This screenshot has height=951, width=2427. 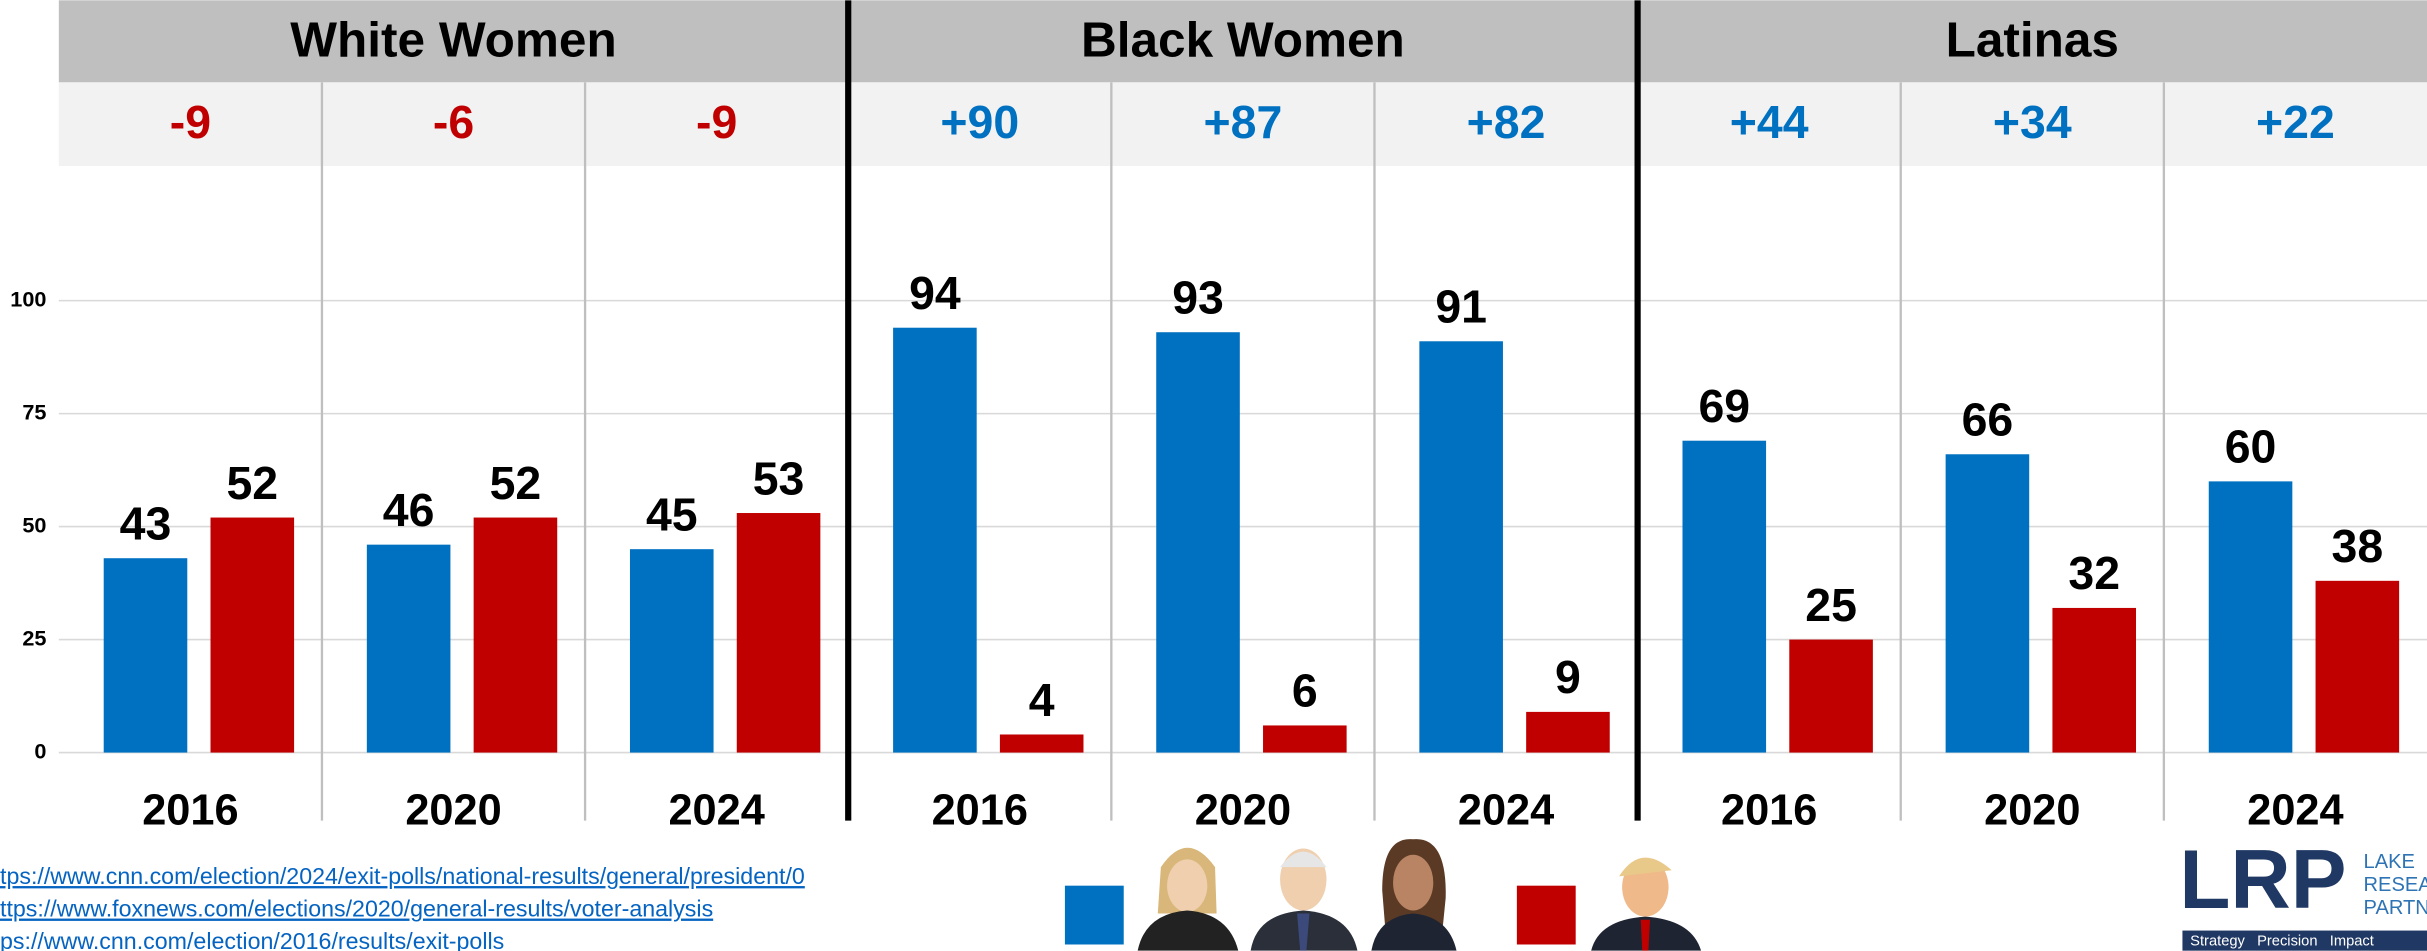 What do you see at coordinates (2251, 447) in the screenshot?
I see `value-label: 60` at bounding box center [2251, 447].